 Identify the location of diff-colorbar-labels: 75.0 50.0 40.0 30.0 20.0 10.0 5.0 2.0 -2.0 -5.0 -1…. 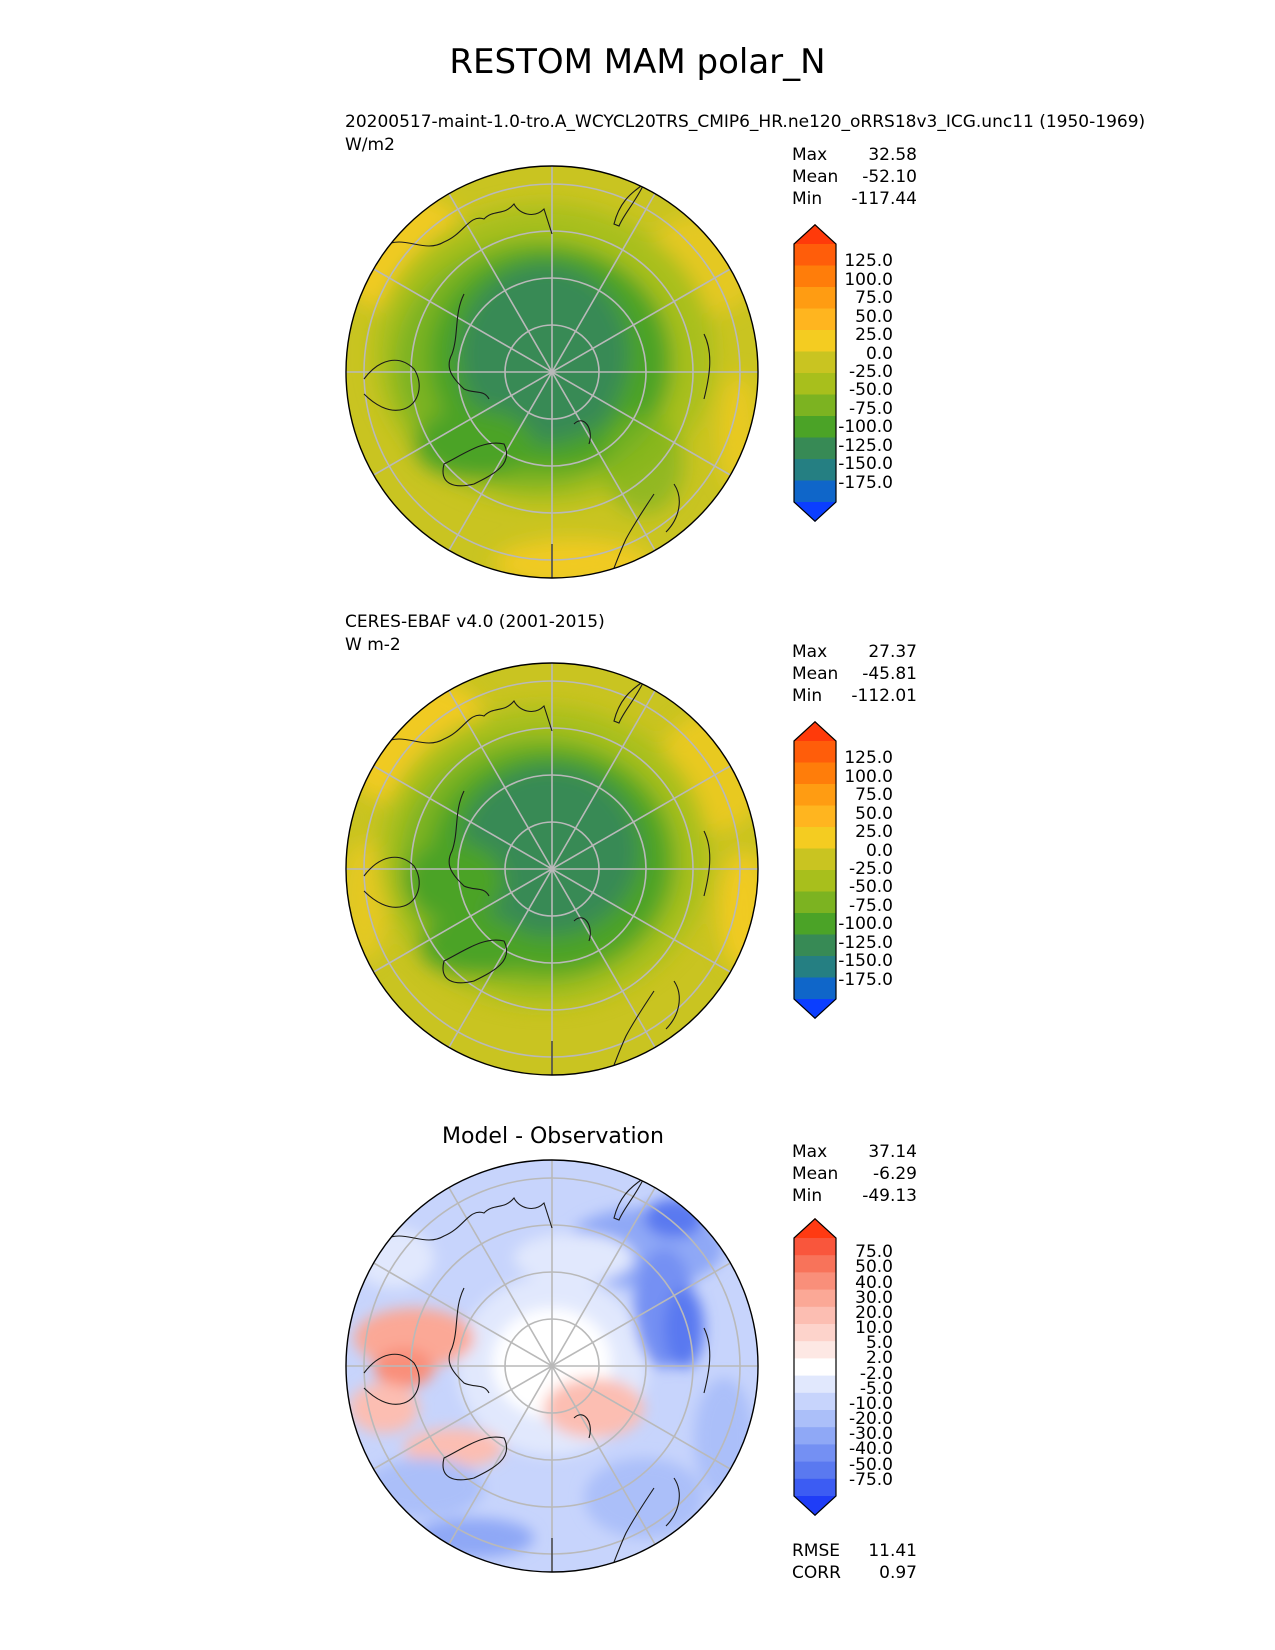
(870, 1367).